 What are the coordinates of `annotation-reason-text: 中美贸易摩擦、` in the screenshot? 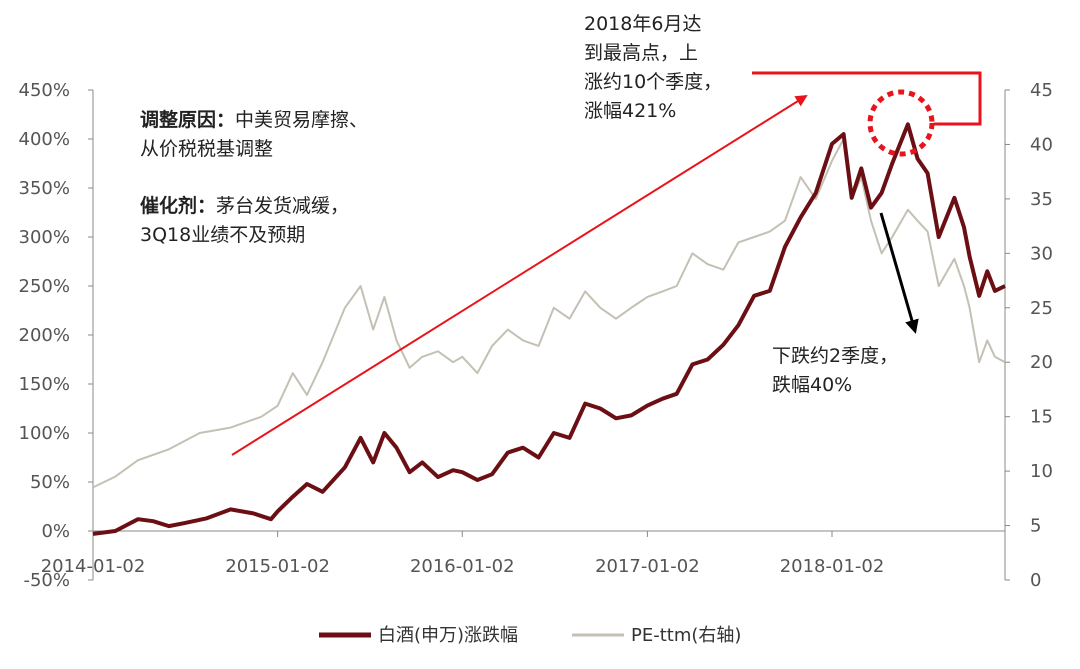 It's located at (301, 120).